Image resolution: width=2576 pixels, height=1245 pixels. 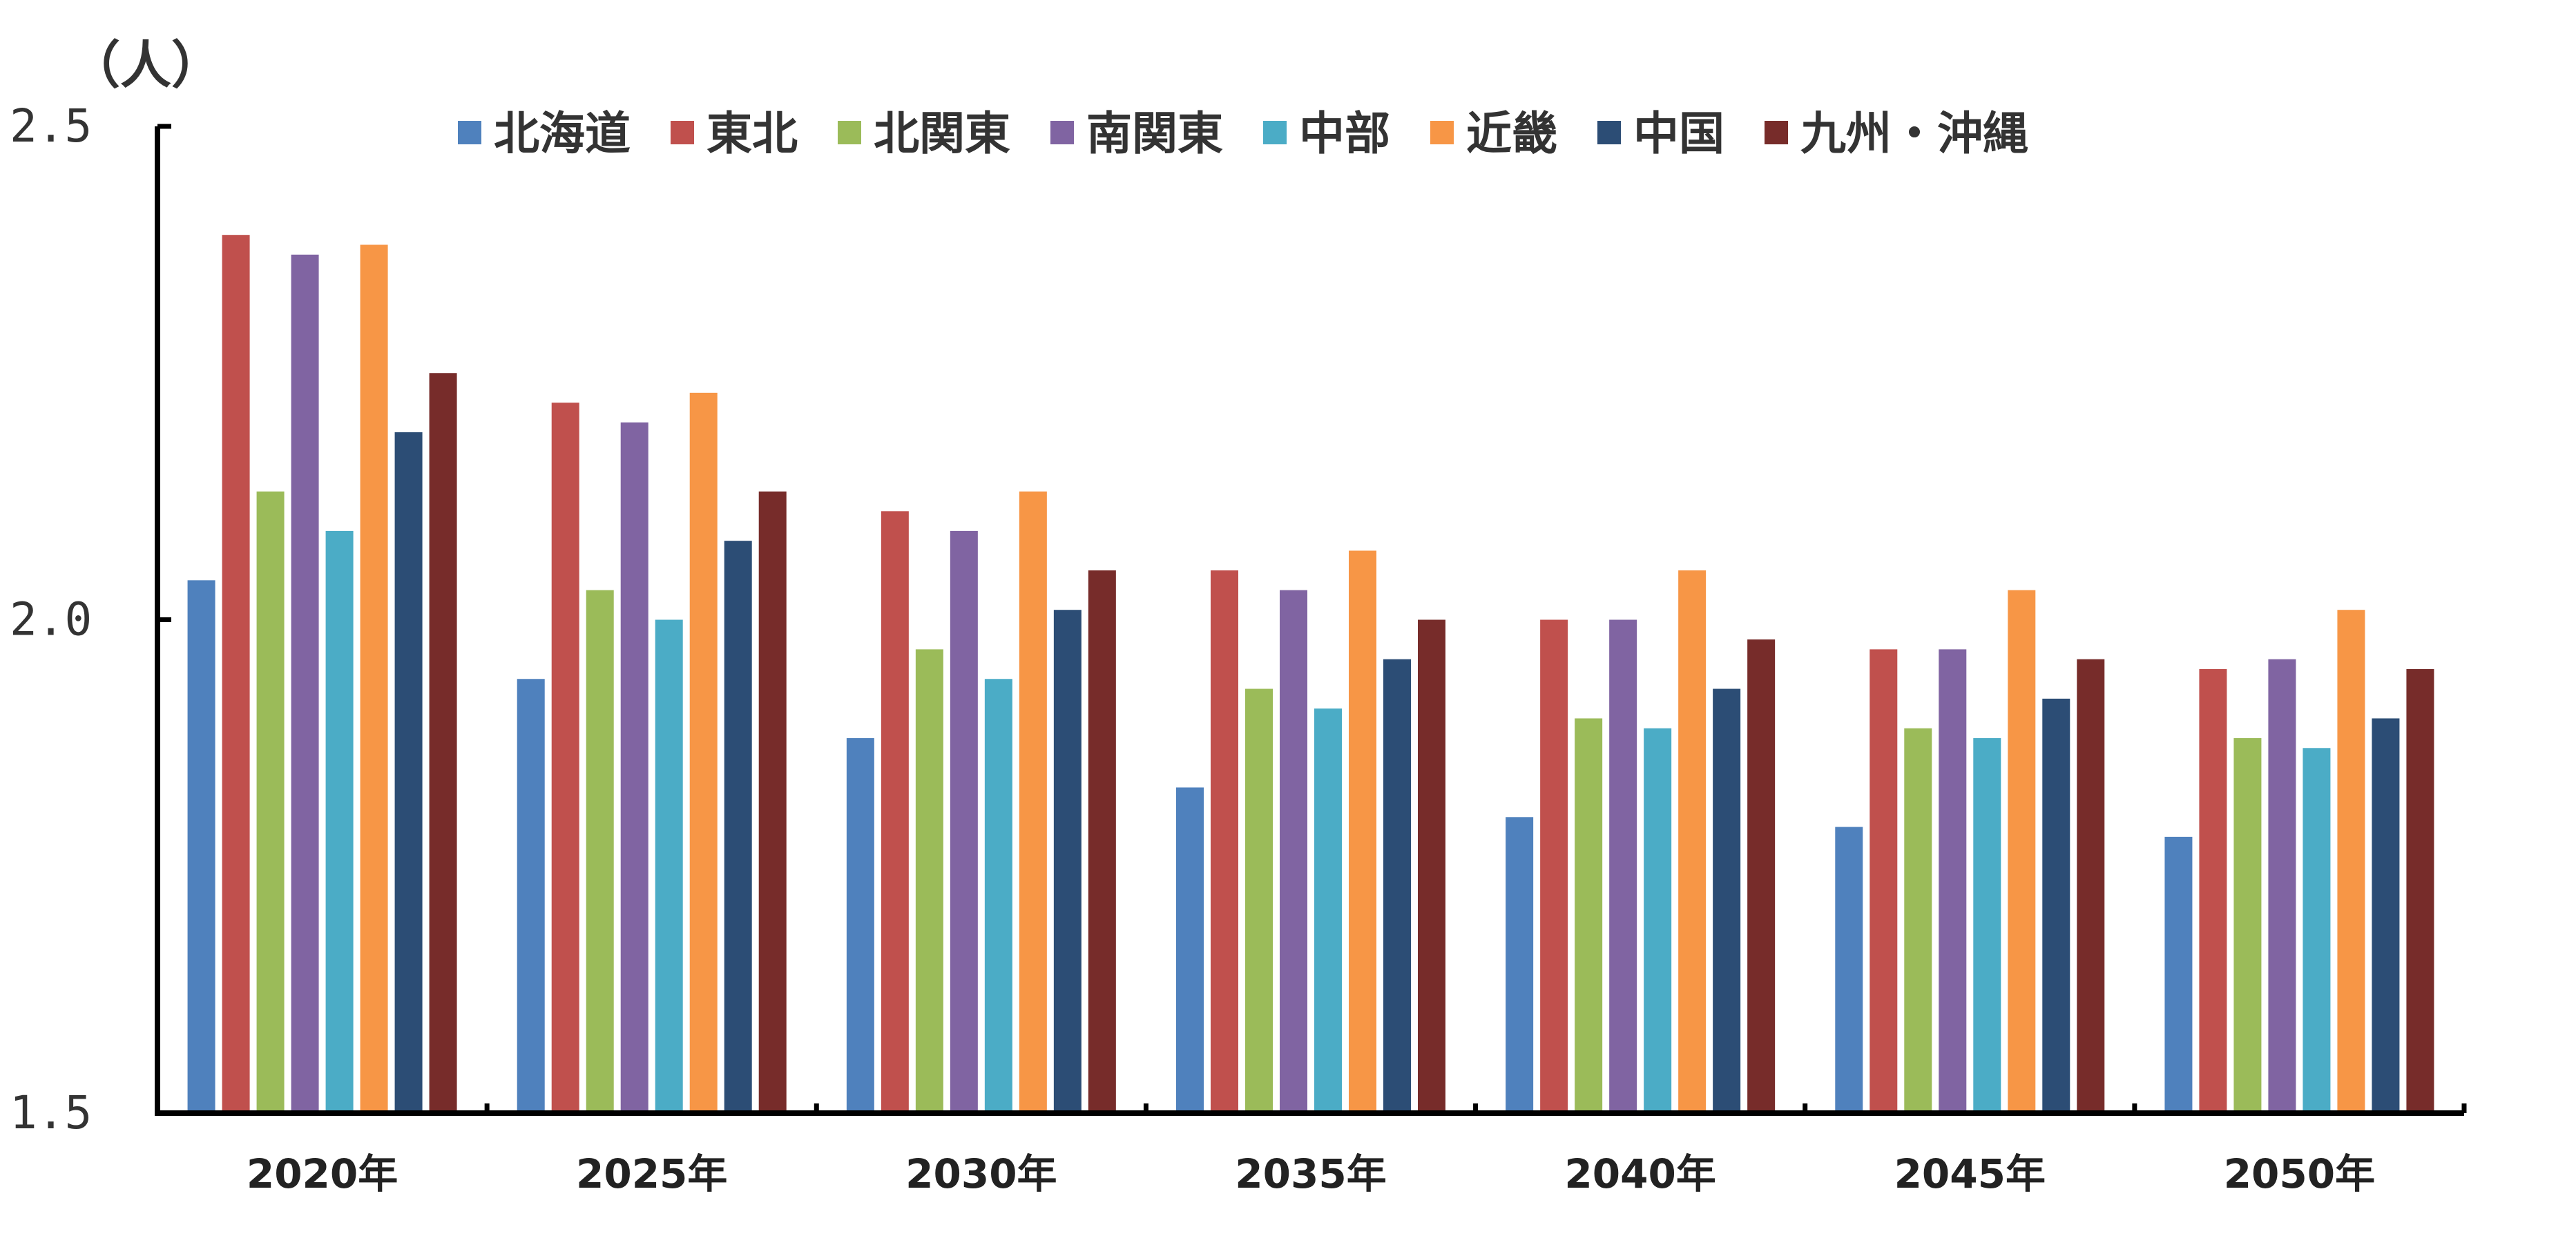 What do you see at coordinates (51, 1113) in the screenshot?
I see `y-tick-label: 1.5` at bounding box center [51, 1113].